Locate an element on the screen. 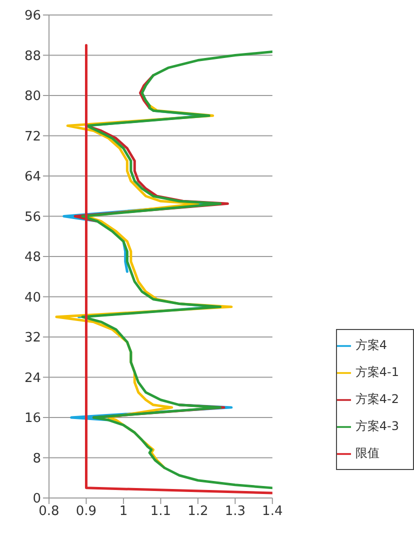  x-tick-label: 1.4 is located at coordinates (272, 512).